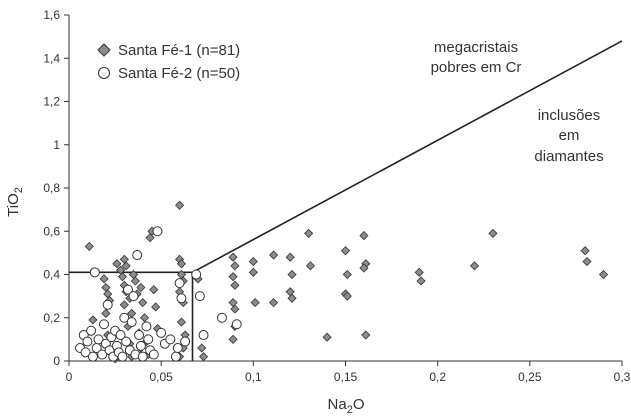  I want to click on x-tick-label: 0,1, so click(253, 377).